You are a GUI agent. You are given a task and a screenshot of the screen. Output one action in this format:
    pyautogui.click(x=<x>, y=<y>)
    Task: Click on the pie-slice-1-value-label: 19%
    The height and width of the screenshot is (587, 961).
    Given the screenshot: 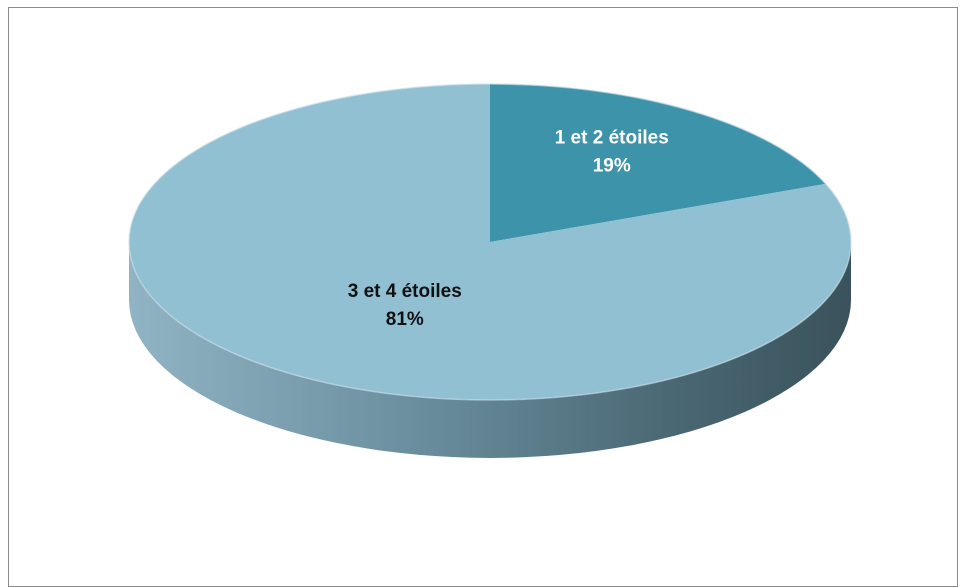 What is the action you would take?
    pyautogui.click(x=612, y=166)
    